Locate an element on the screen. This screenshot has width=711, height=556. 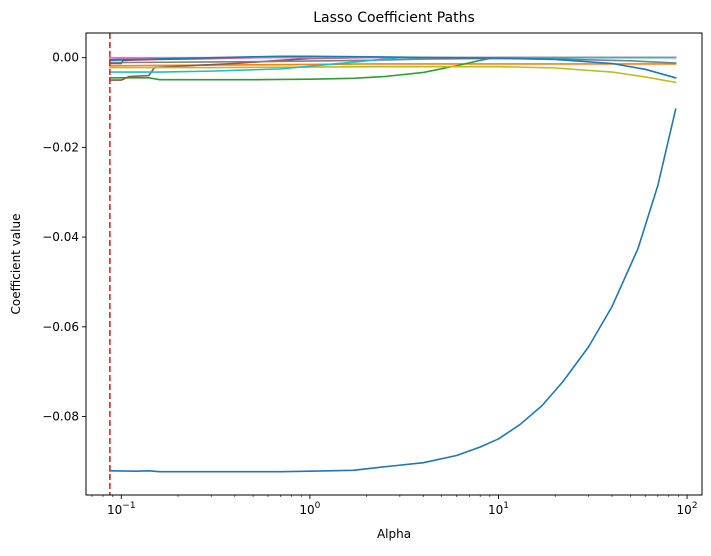
x-tick-label: 10⁰ is located at coordinates (309, 509).